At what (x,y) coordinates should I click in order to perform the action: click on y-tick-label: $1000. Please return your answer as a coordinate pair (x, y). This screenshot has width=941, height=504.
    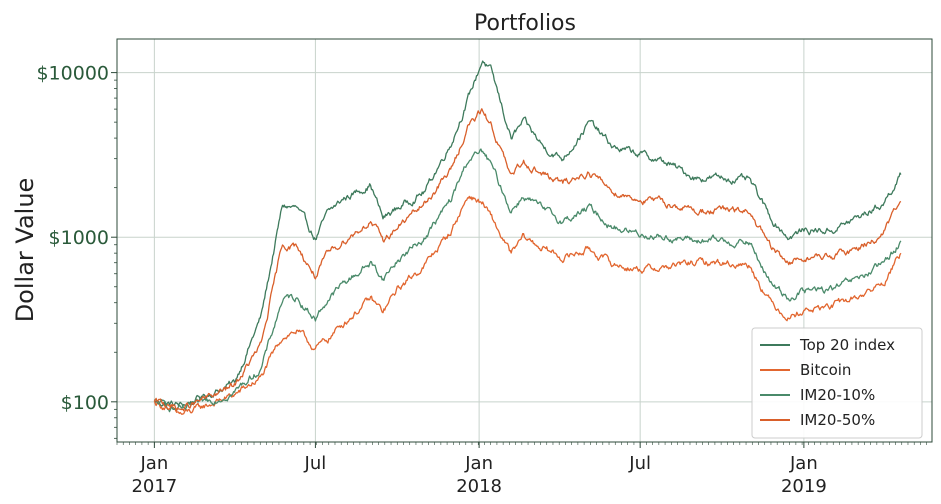
    Looking at the image, I should click on (79, 238).